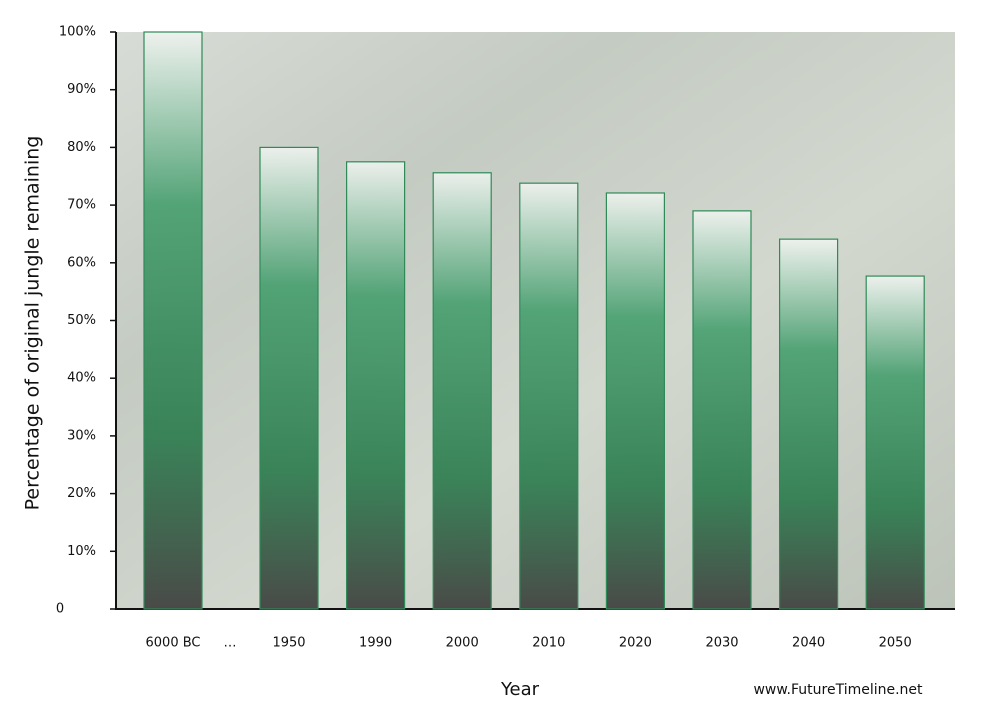  What do you see at coordinates (81, 262) in the screenshot?
I see `y-tick-label: 60%` at bounding box center [81, 262].